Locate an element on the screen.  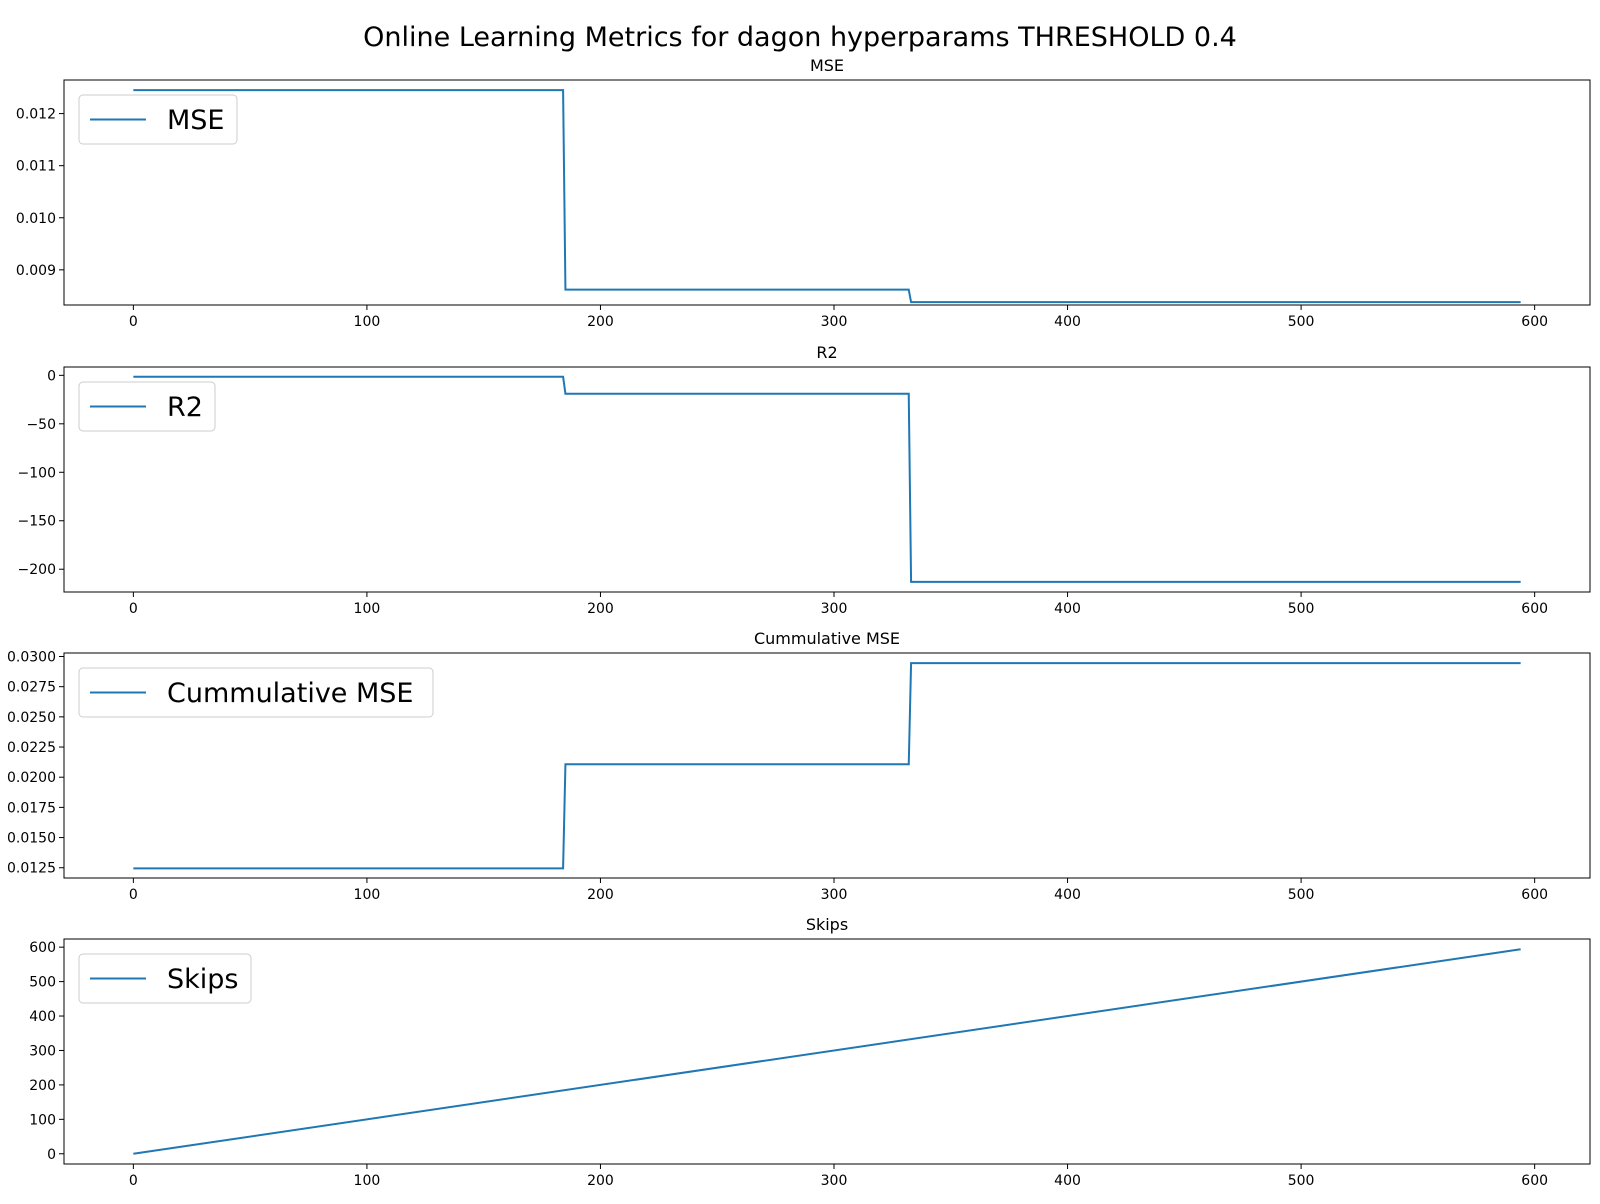
y-tick-label: 0.0275 is located at coordinates (31, 688).